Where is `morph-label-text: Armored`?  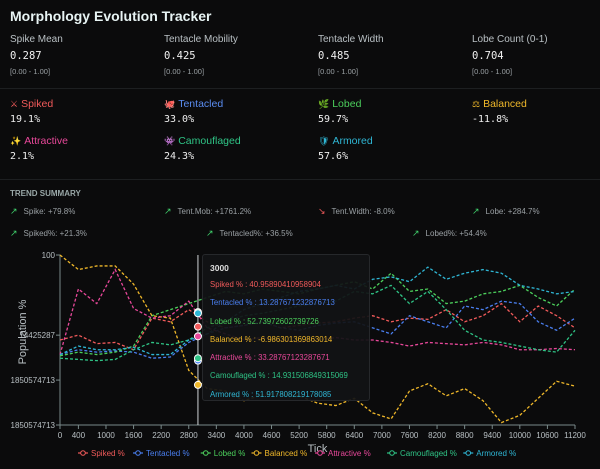
morph-label-text: Armored is located at coordinates (352, 141).